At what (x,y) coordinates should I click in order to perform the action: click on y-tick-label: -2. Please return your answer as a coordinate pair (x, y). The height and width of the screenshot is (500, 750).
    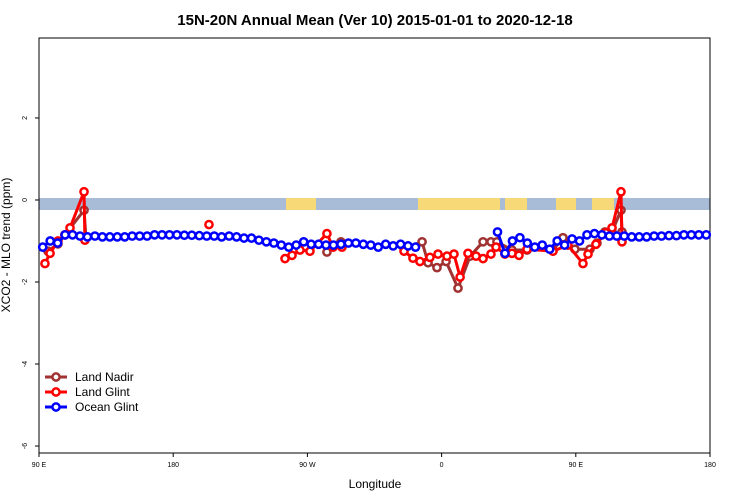
    Looking at the image, I should click on (25, 282).